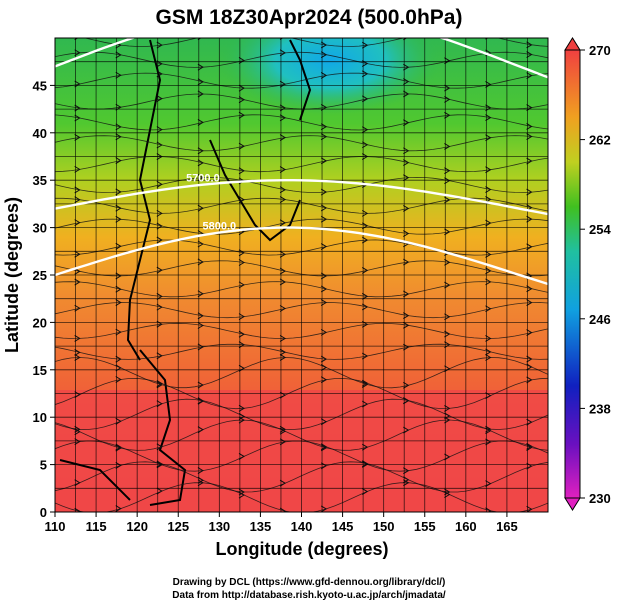 The height and width of the screenshot is (605, 619). What do you see at coordinates (302, 526) in the screenshot?
I see `x-tick-label: 140` at bounding box center [302, 526].